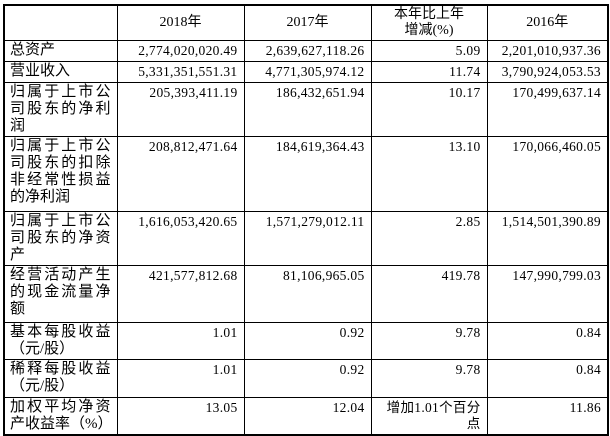 The image size is (610, 436). What do you see at coordinates (429, 51) in the screenshot?
I see `value-change: 5.09` at bounding box center [429, 51].